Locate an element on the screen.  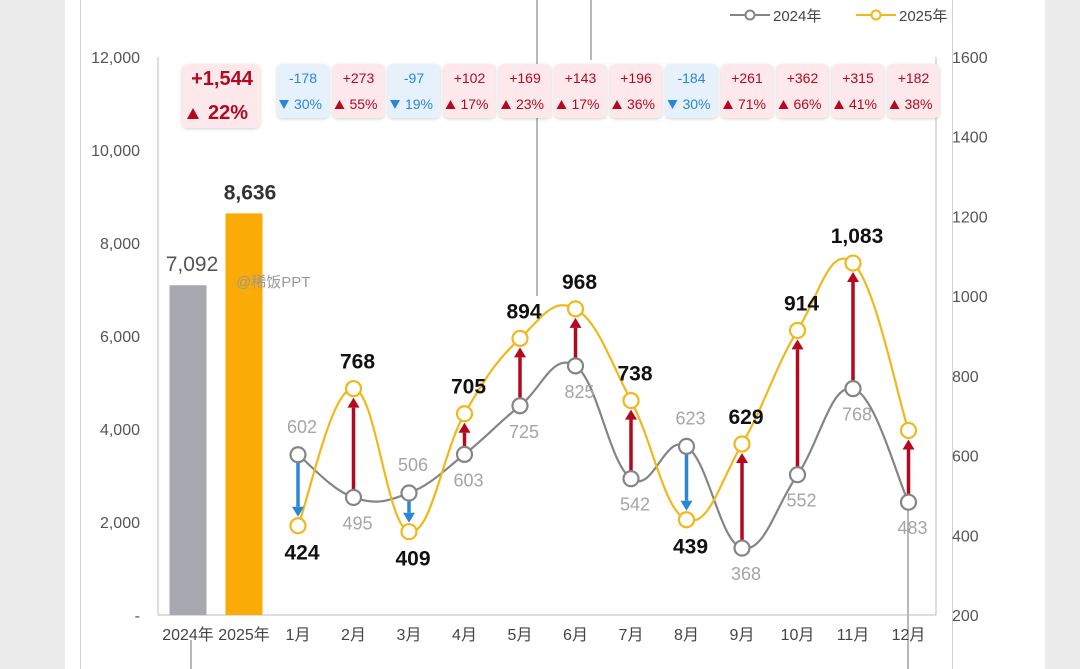
x-tick-label: 8月 is located at coordinates (686, 635).